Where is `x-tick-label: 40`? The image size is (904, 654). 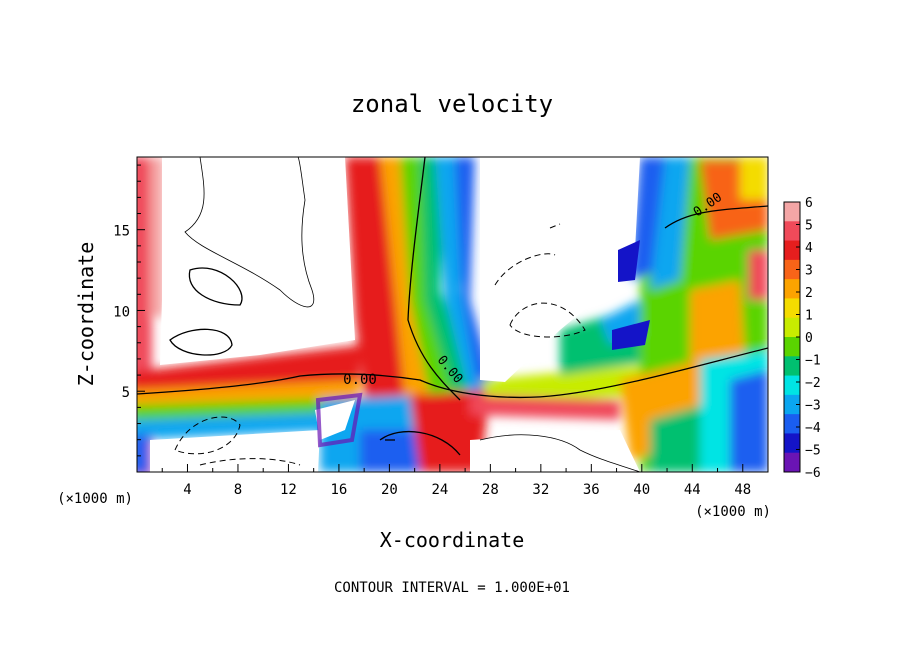
x-tick-label: 40 is located at coordinates (641, 490).